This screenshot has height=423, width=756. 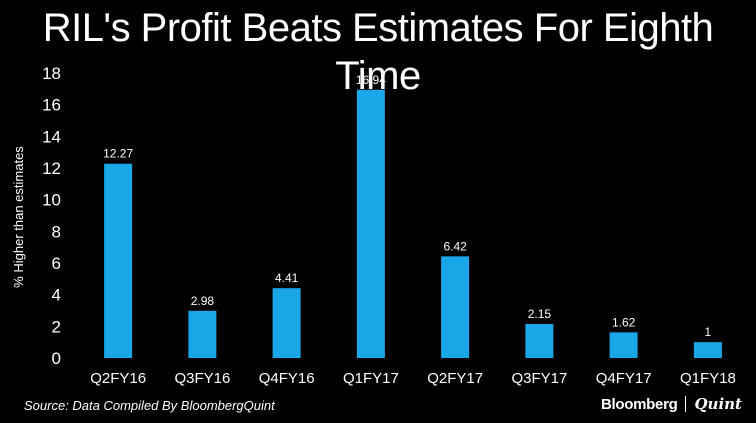 I want to click on y-tick-label: 4, so click(x=56, y=295).